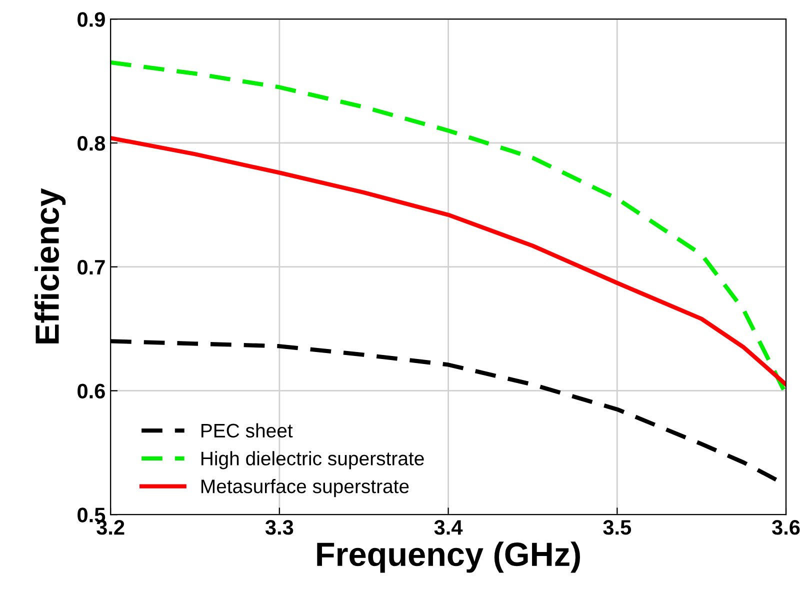 The image size is (807, 597). I want to click on x-tick-label: 3.3, so click(279, 527).